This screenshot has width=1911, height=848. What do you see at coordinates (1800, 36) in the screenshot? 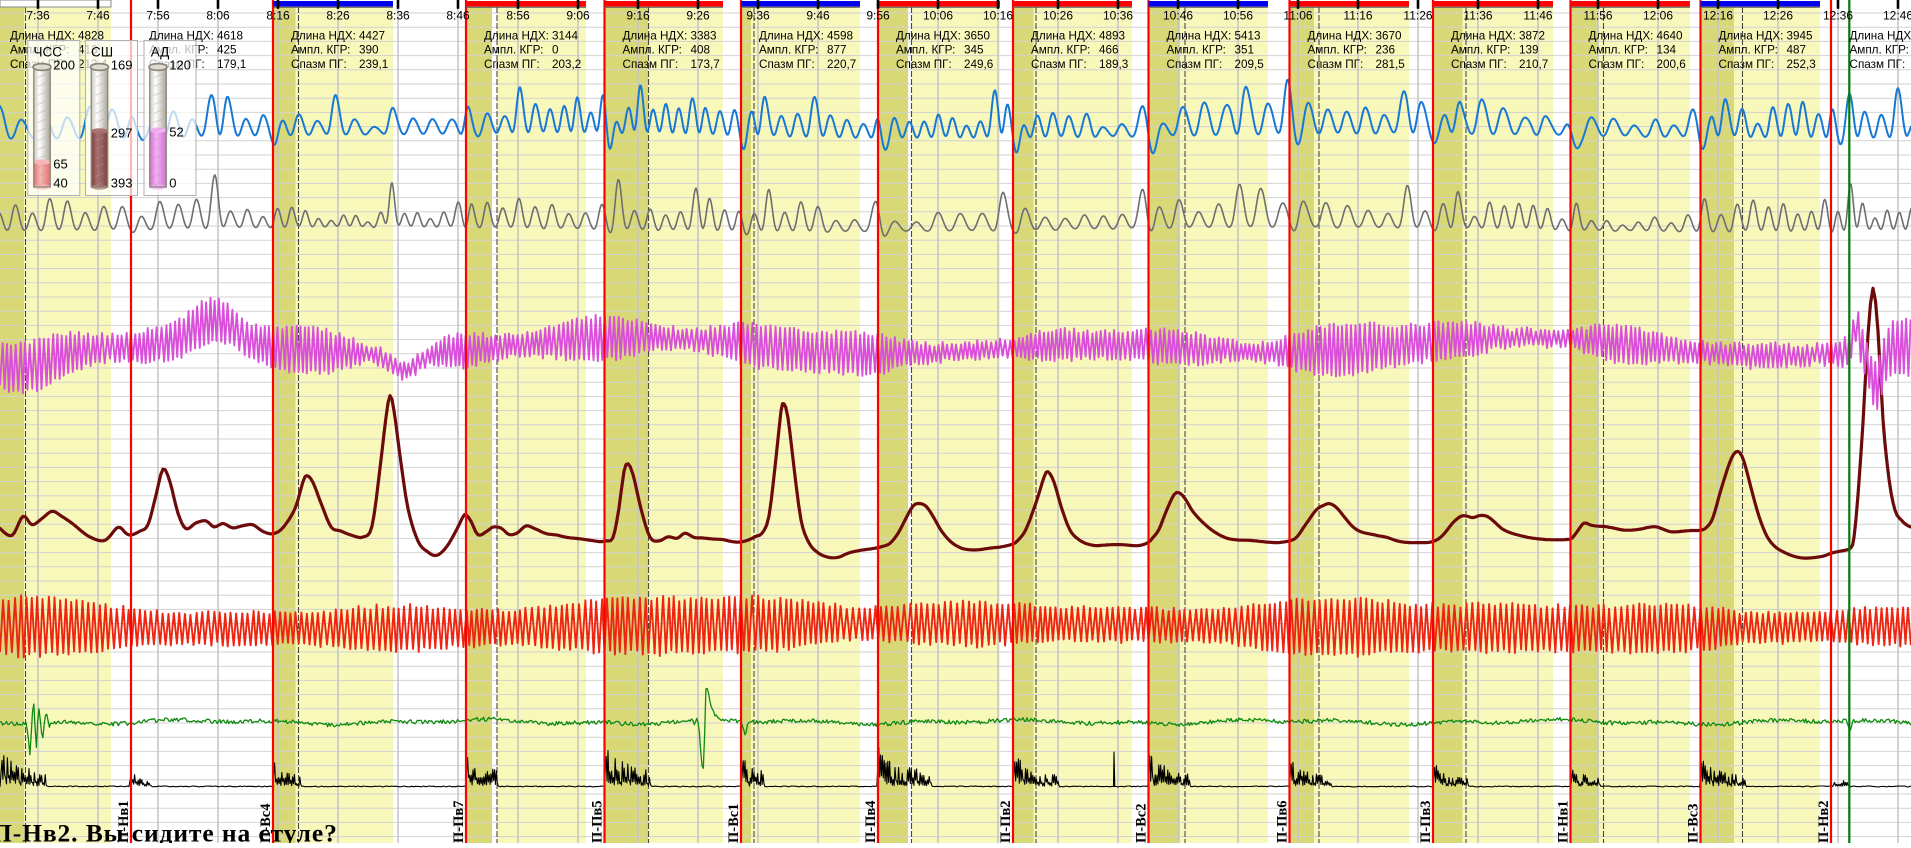
I see `svg-text: 3945` at bounding box center [1800, 36].